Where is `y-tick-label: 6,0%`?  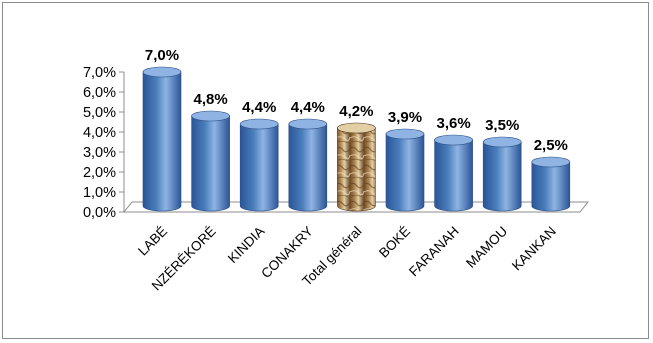 y-tick-label: 6,0% is located at coordinates (99, 93).